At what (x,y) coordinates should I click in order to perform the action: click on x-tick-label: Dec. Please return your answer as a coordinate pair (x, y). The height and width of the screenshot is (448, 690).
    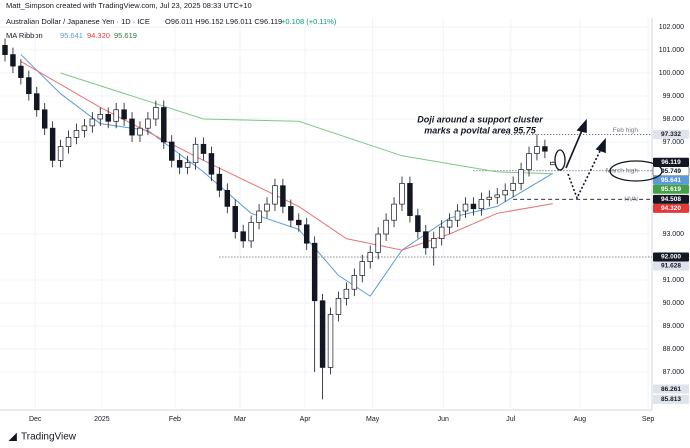
    Looking at the image, I should click on (35, 419).